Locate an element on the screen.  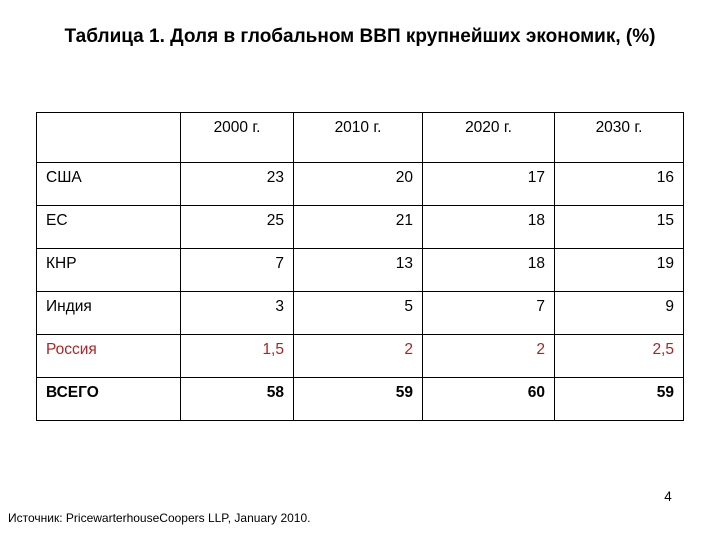
value-cell: 19 is located at coordinates (619, 270).